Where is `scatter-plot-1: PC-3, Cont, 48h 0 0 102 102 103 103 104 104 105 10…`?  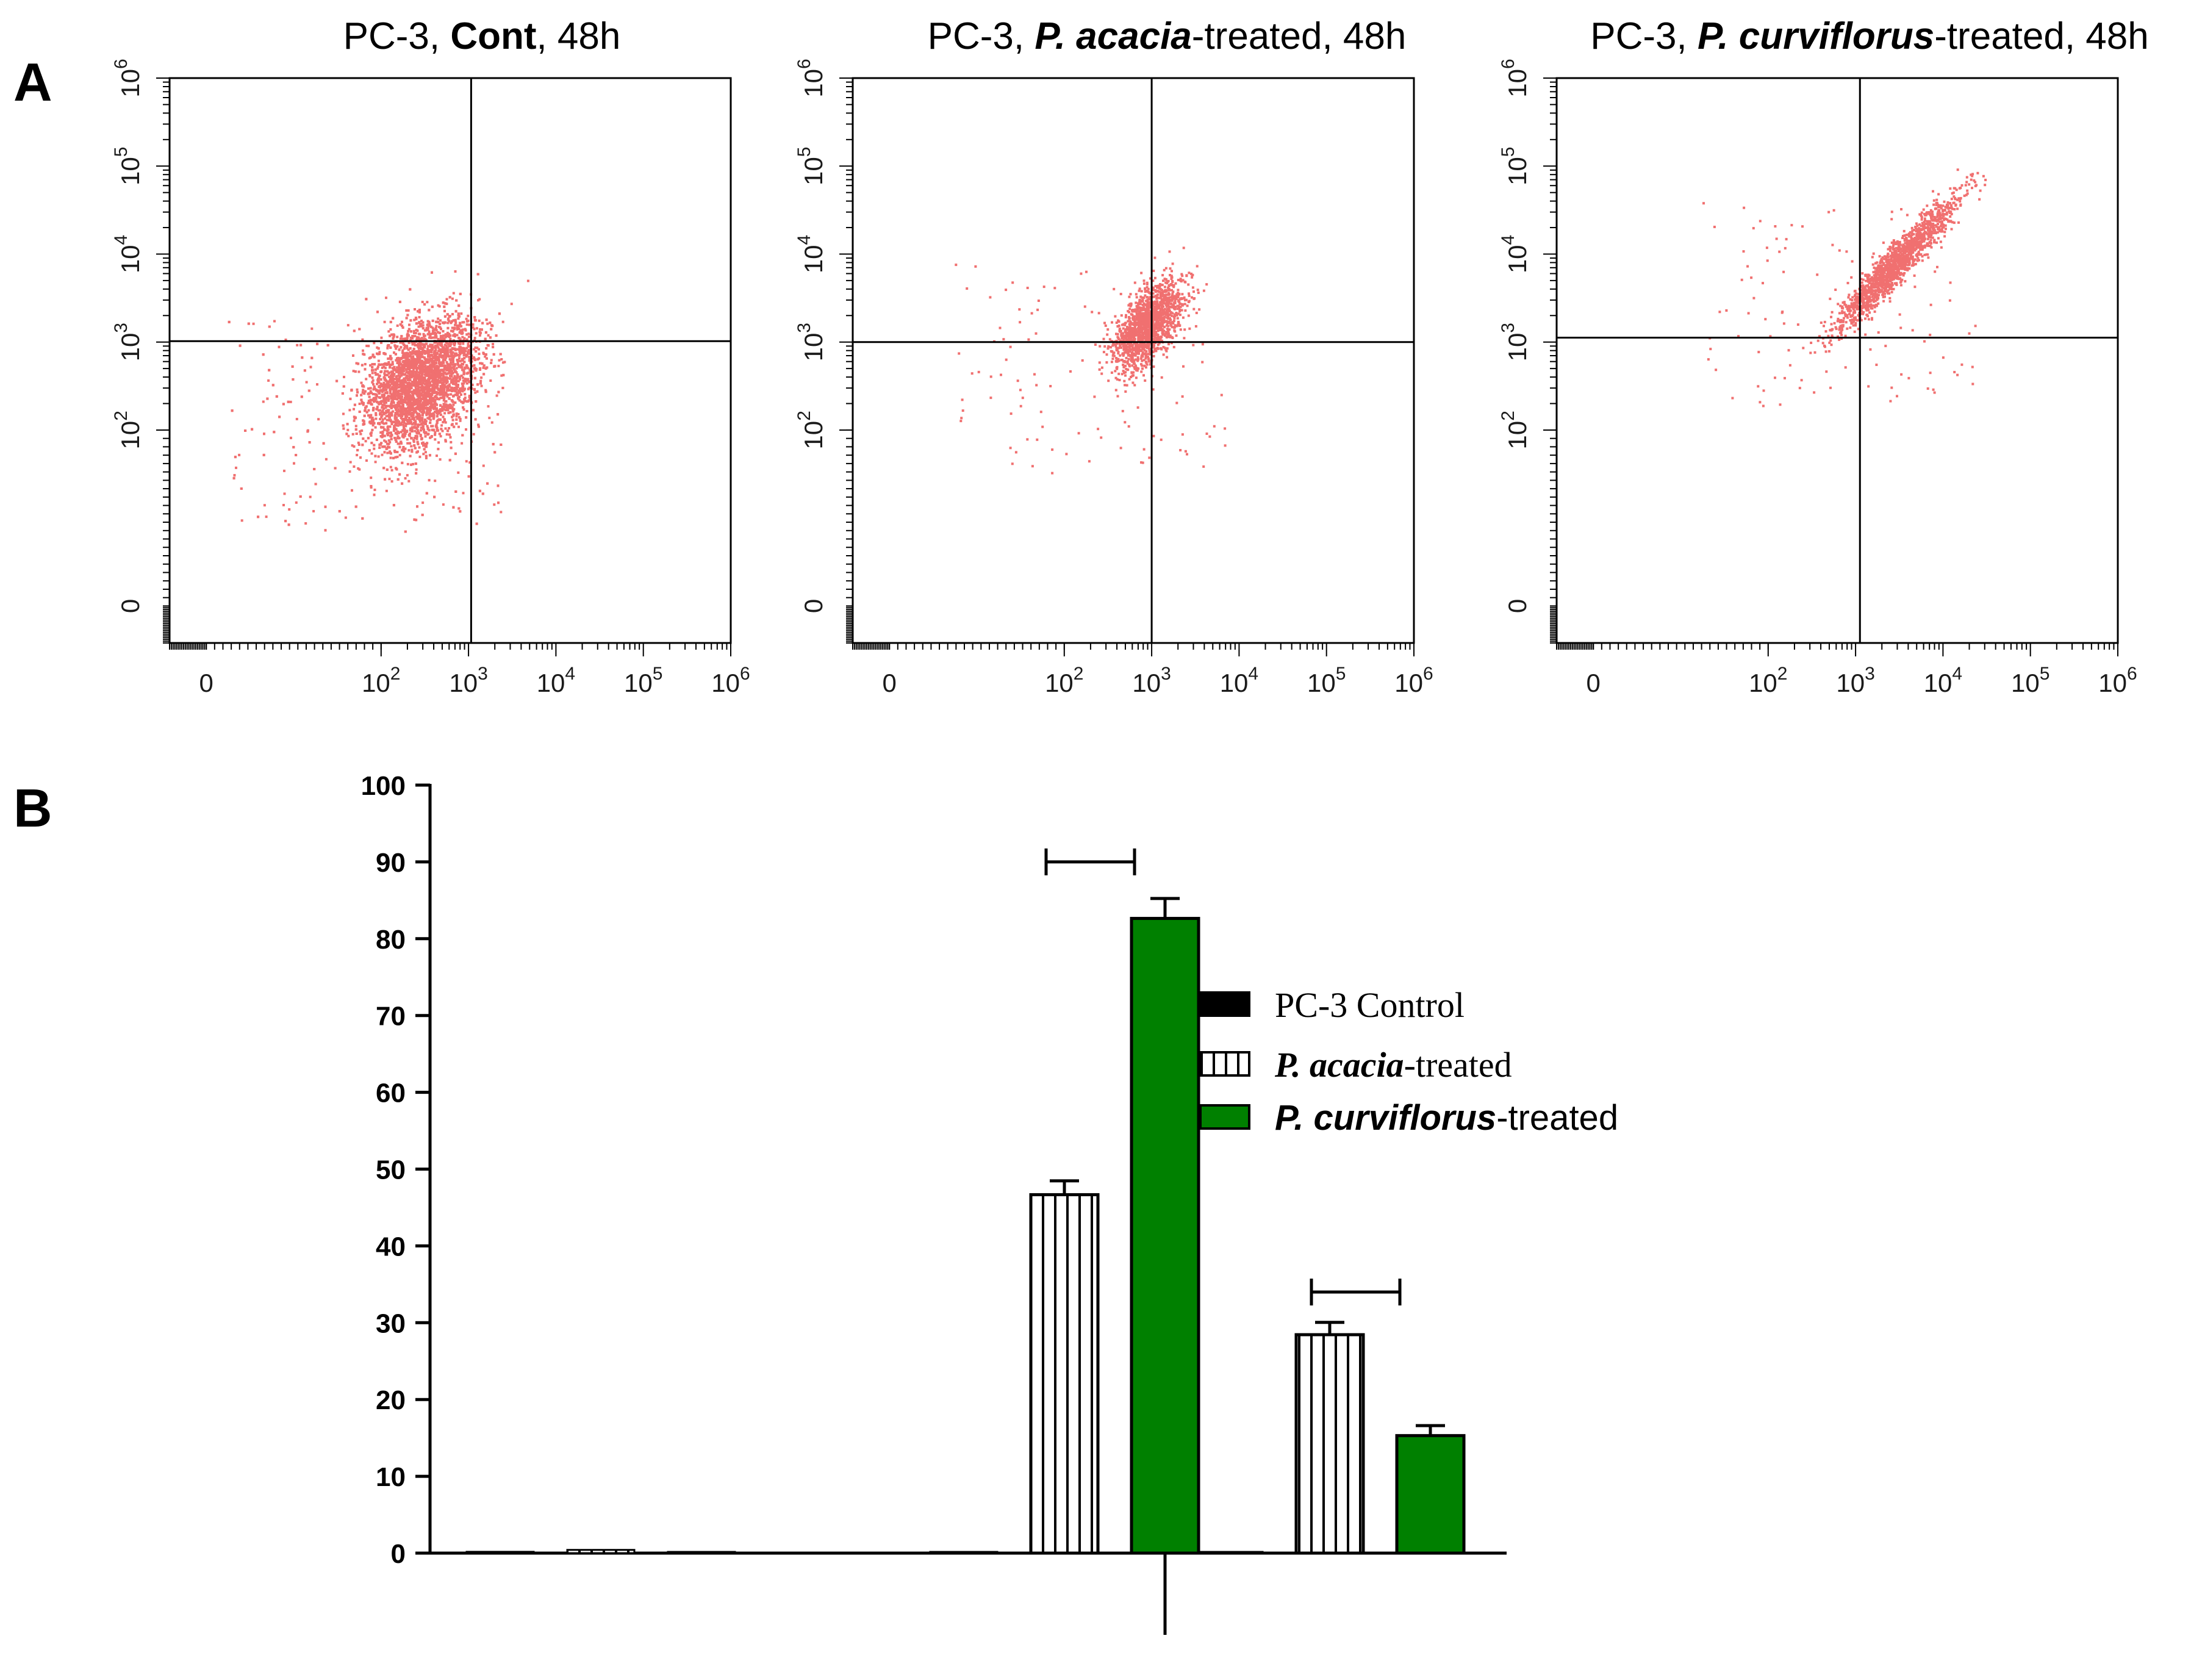 scatter-plot-1: PC-3, Cont, 48h 0 0 102 102 103 103 104 104 105 10… is located at coordinates (431, 356).